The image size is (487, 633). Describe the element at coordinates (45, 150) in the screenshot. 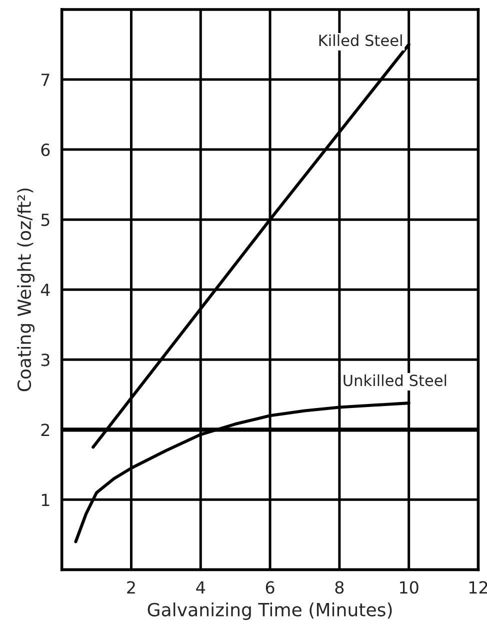

I see `y-tick-label: 6` at that location.